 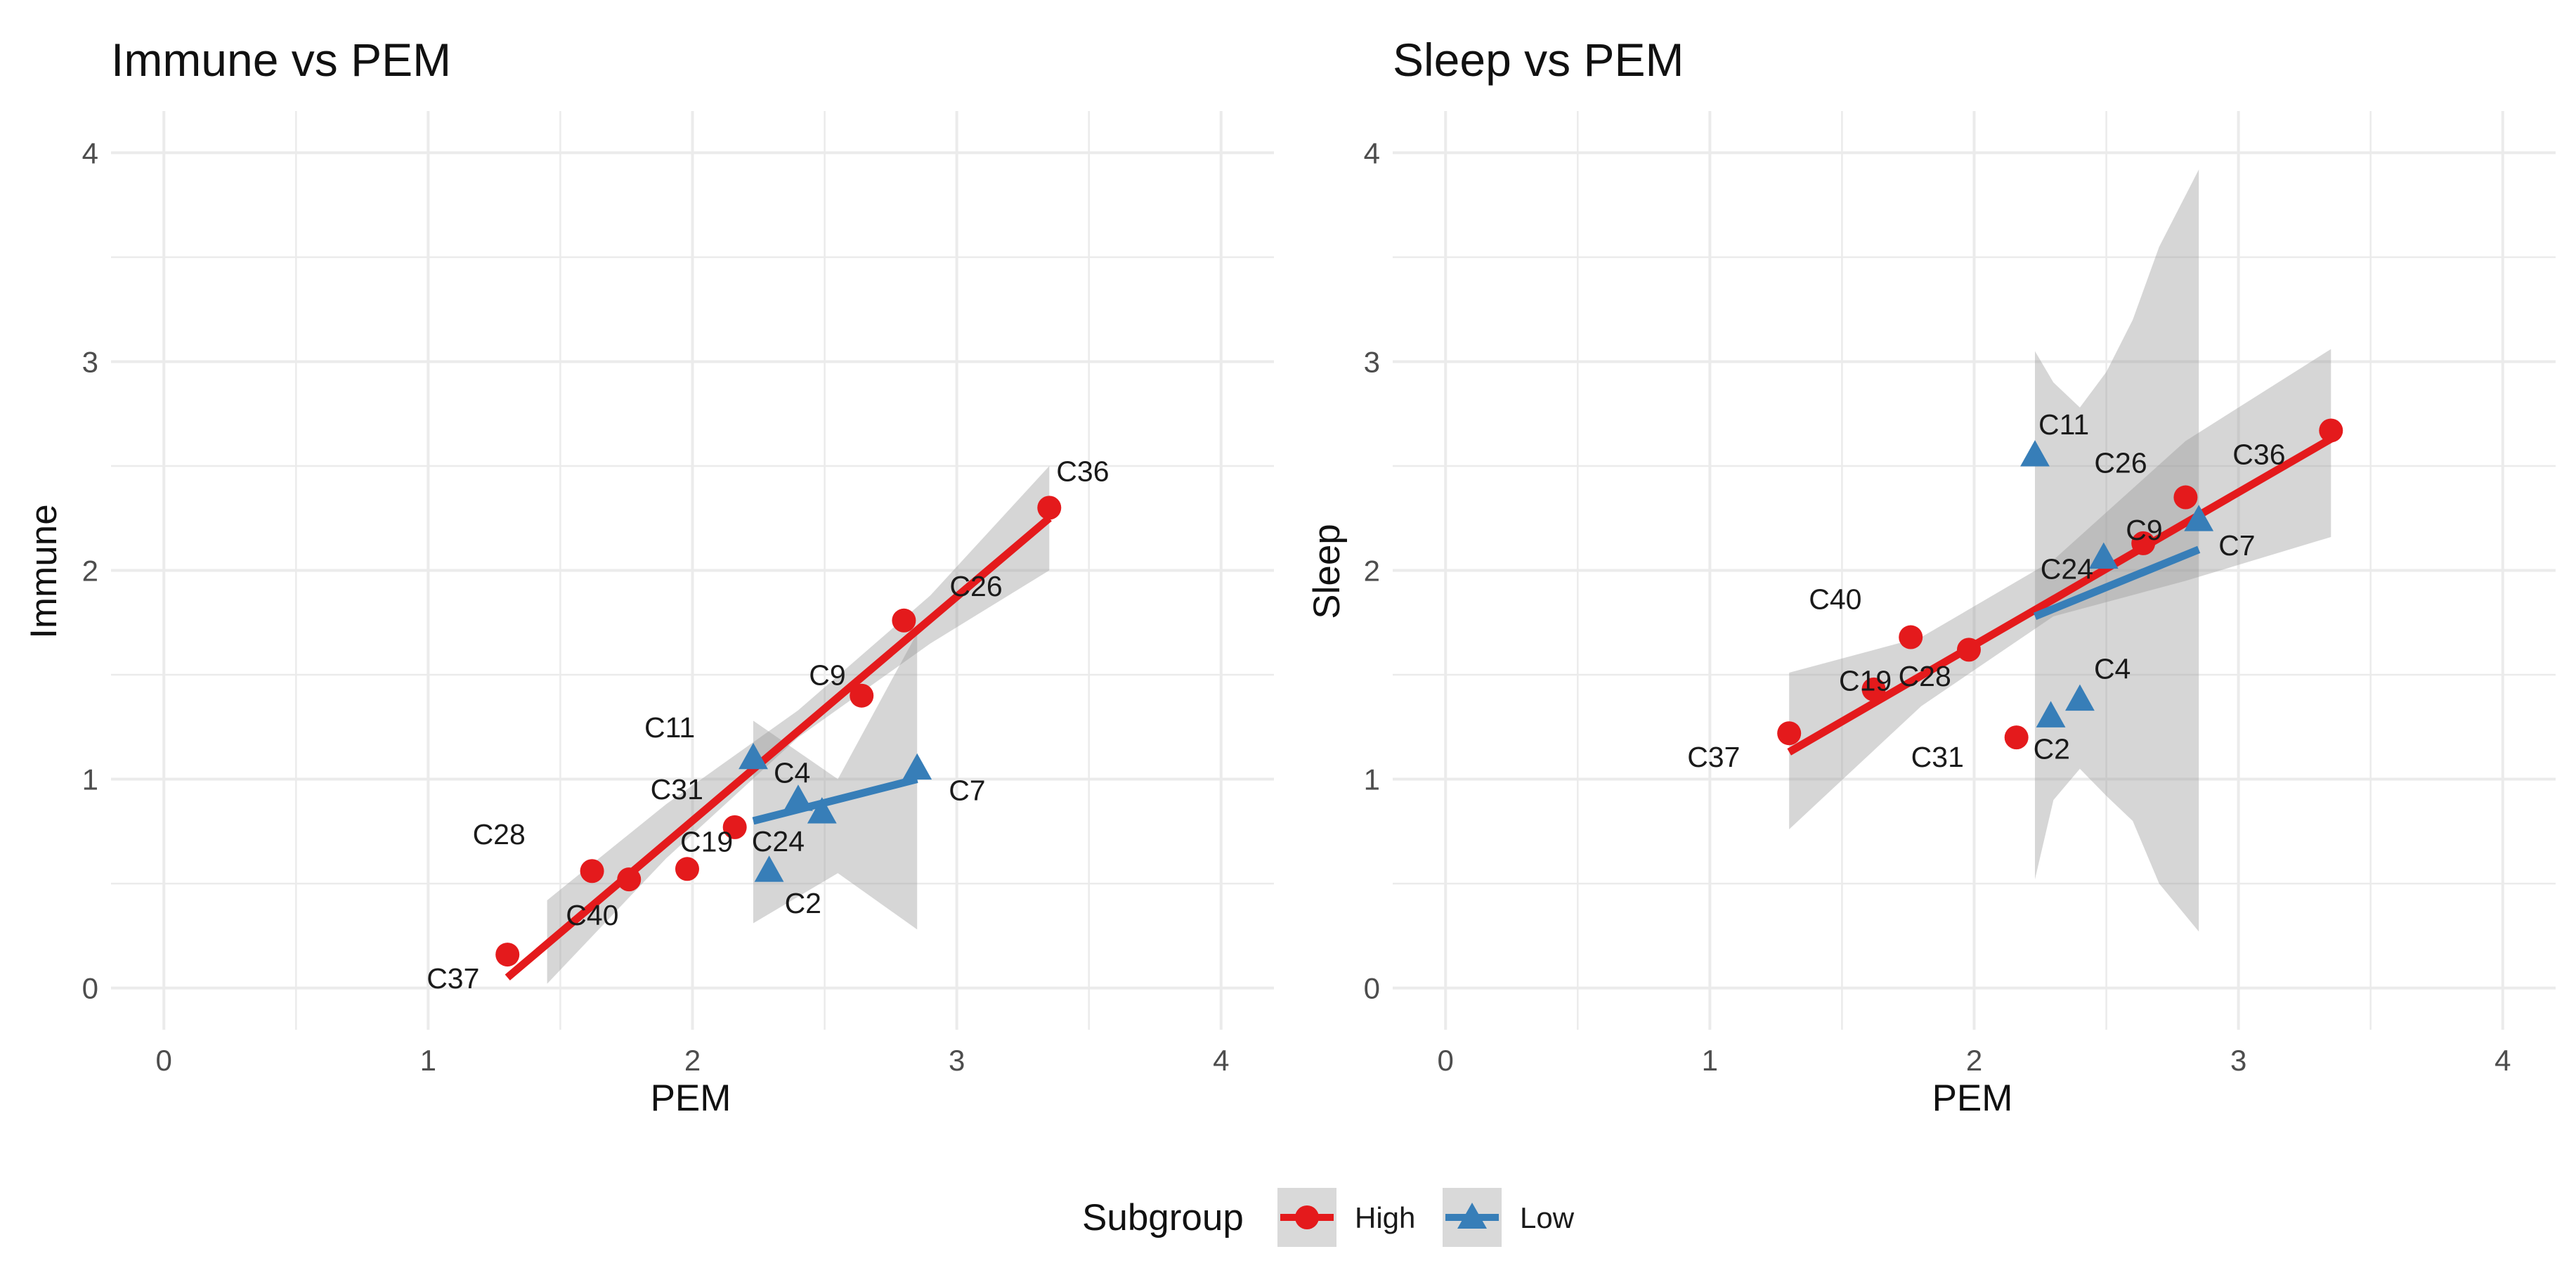 I want to click on legend-item-high: High, so click(x=1346, y=1217).